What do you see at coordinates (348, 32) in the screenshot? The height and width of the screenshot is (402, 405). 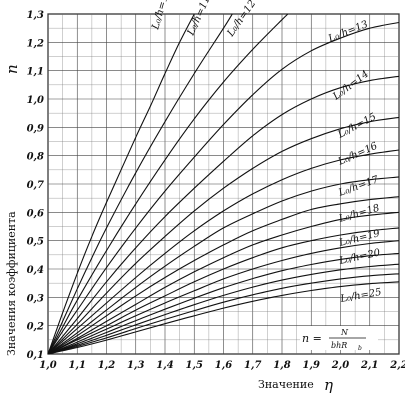 I see `curve-label: L₀/h=13` at bounding box center [348, 32].